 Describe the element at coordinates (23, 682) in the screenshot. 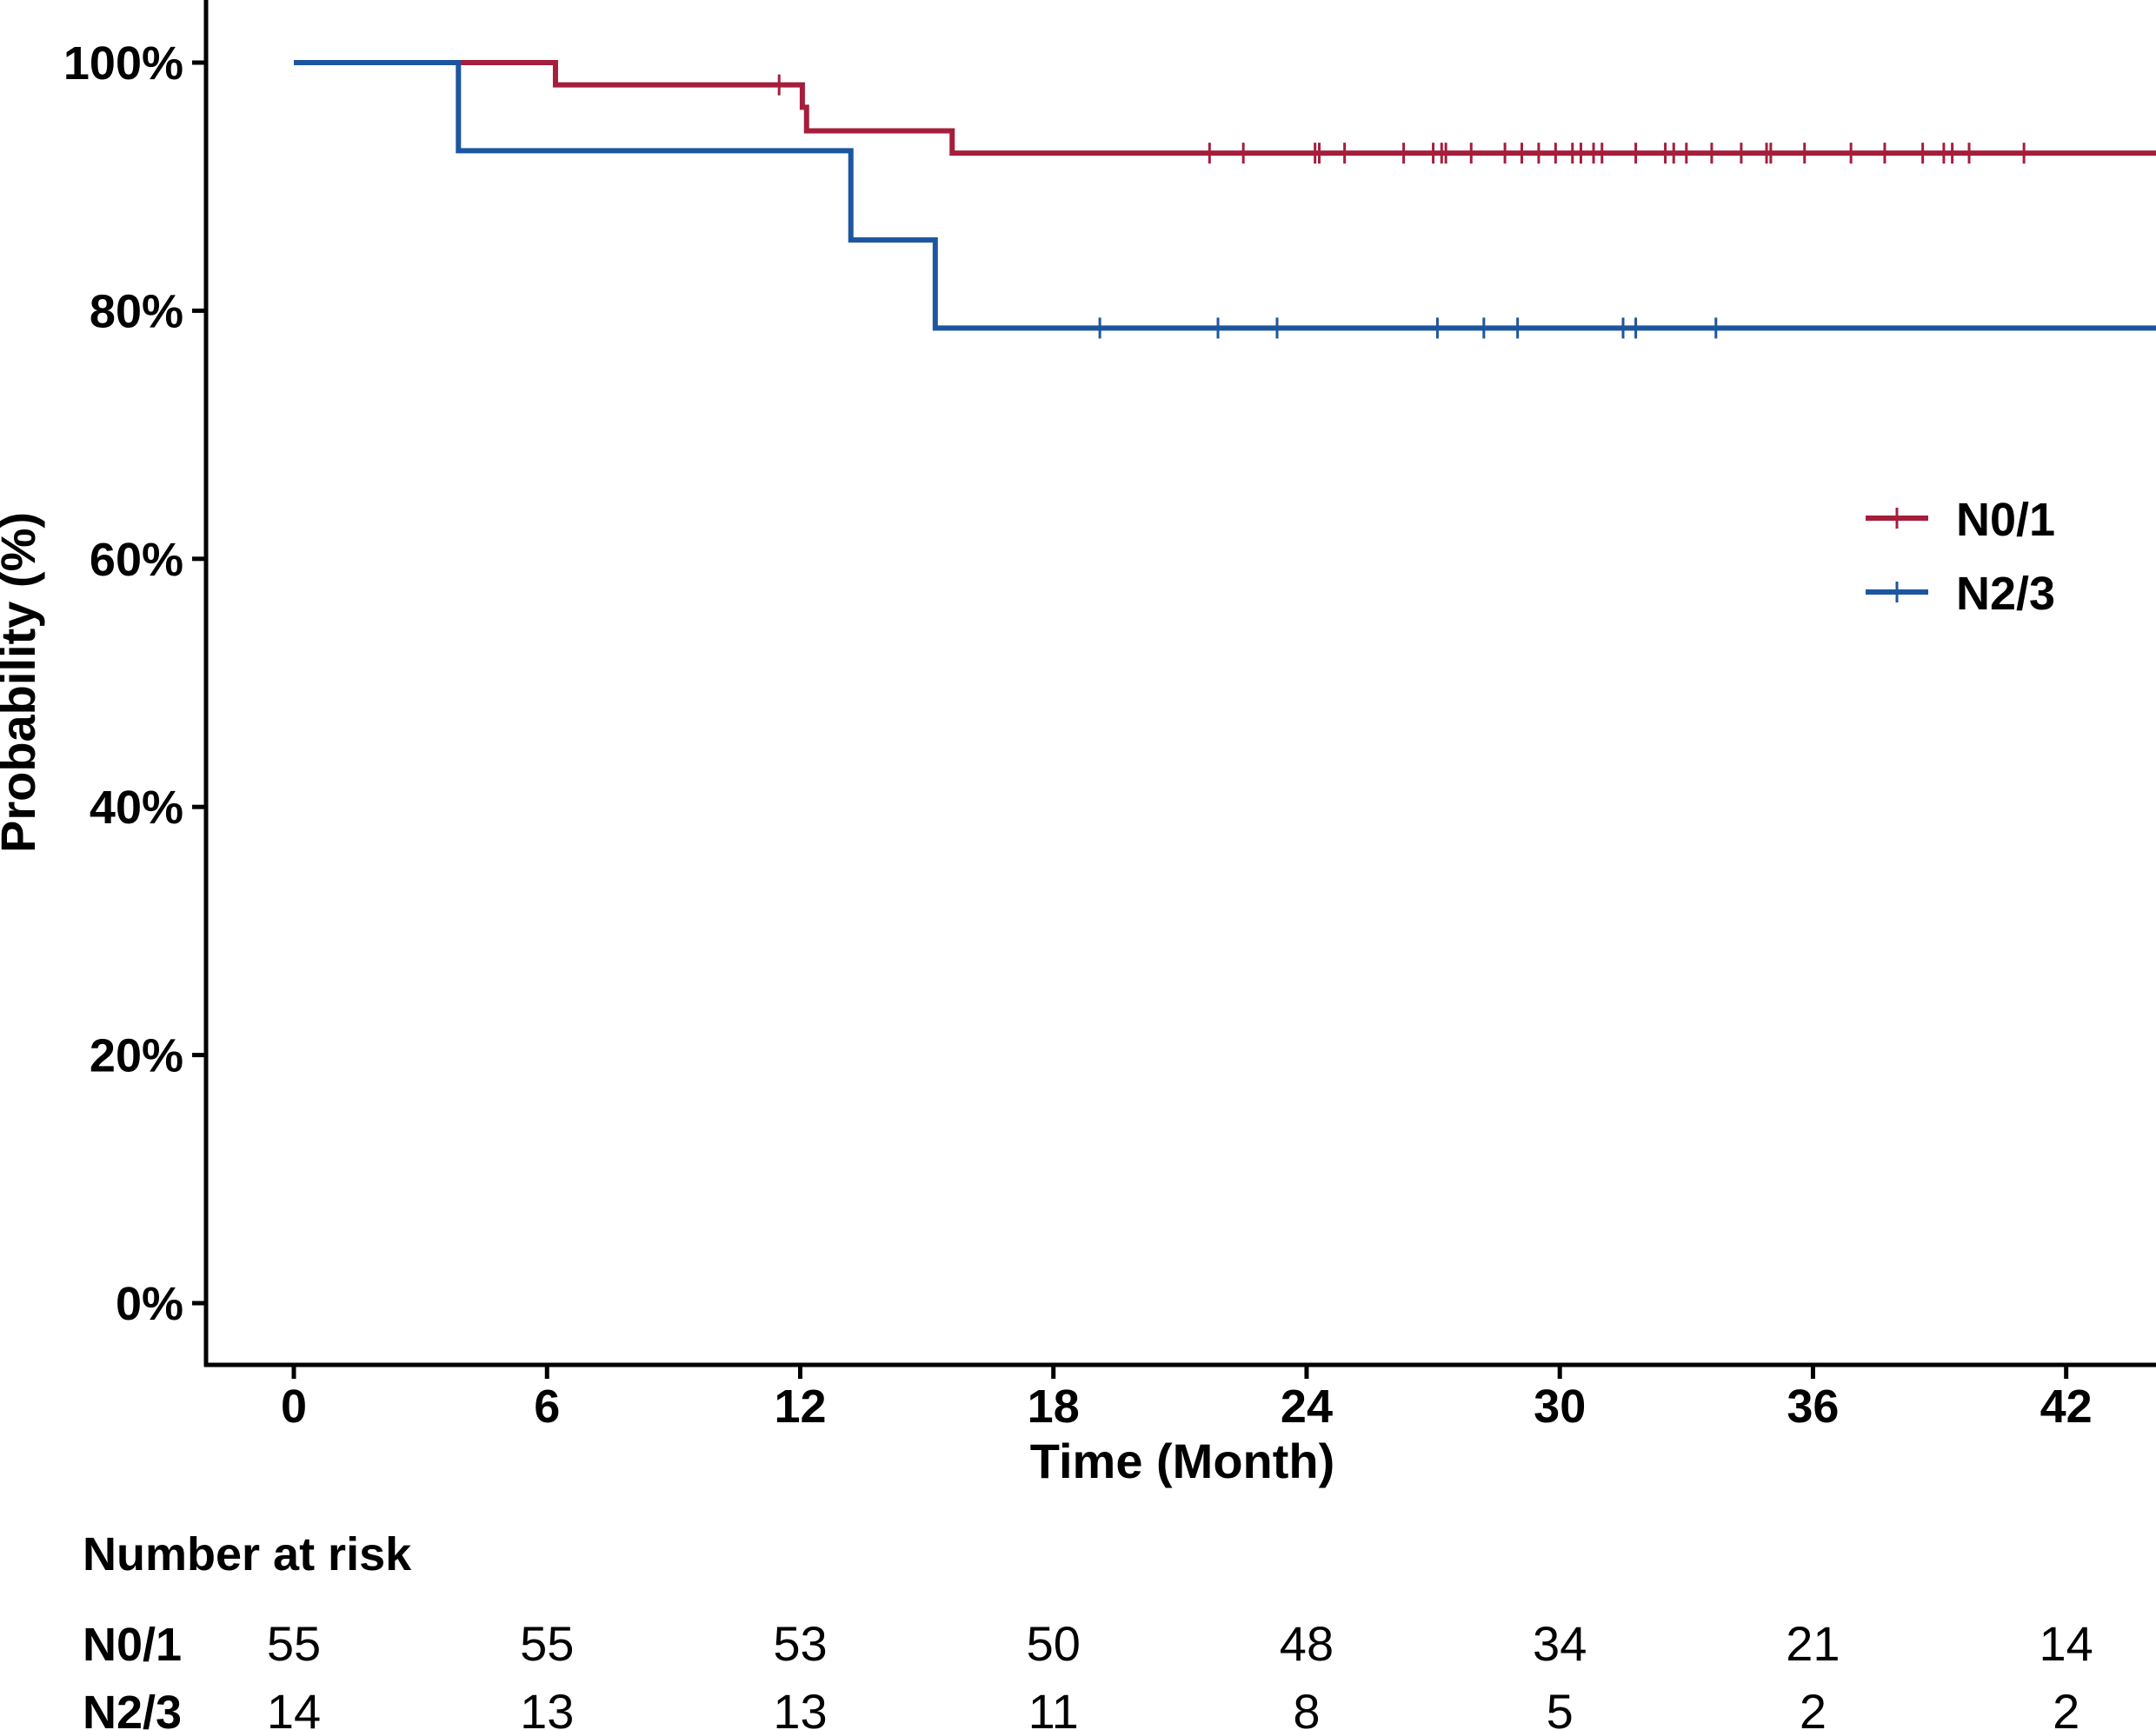

I see `y-axis-title: Probability (%)` at that location.